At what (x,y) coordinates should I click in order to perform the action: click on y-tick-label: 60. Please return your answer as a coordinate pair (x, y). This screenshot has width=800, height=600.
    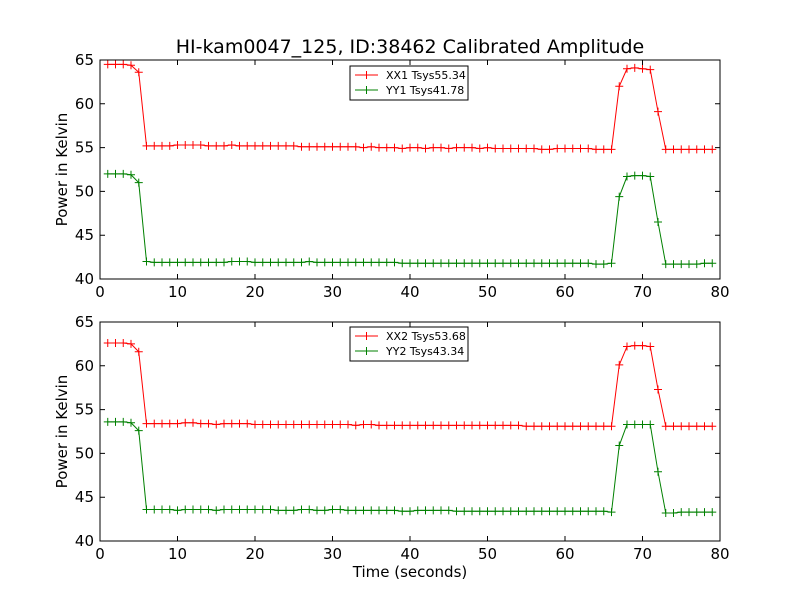
    Looking at the image, I should click on (84, 104).